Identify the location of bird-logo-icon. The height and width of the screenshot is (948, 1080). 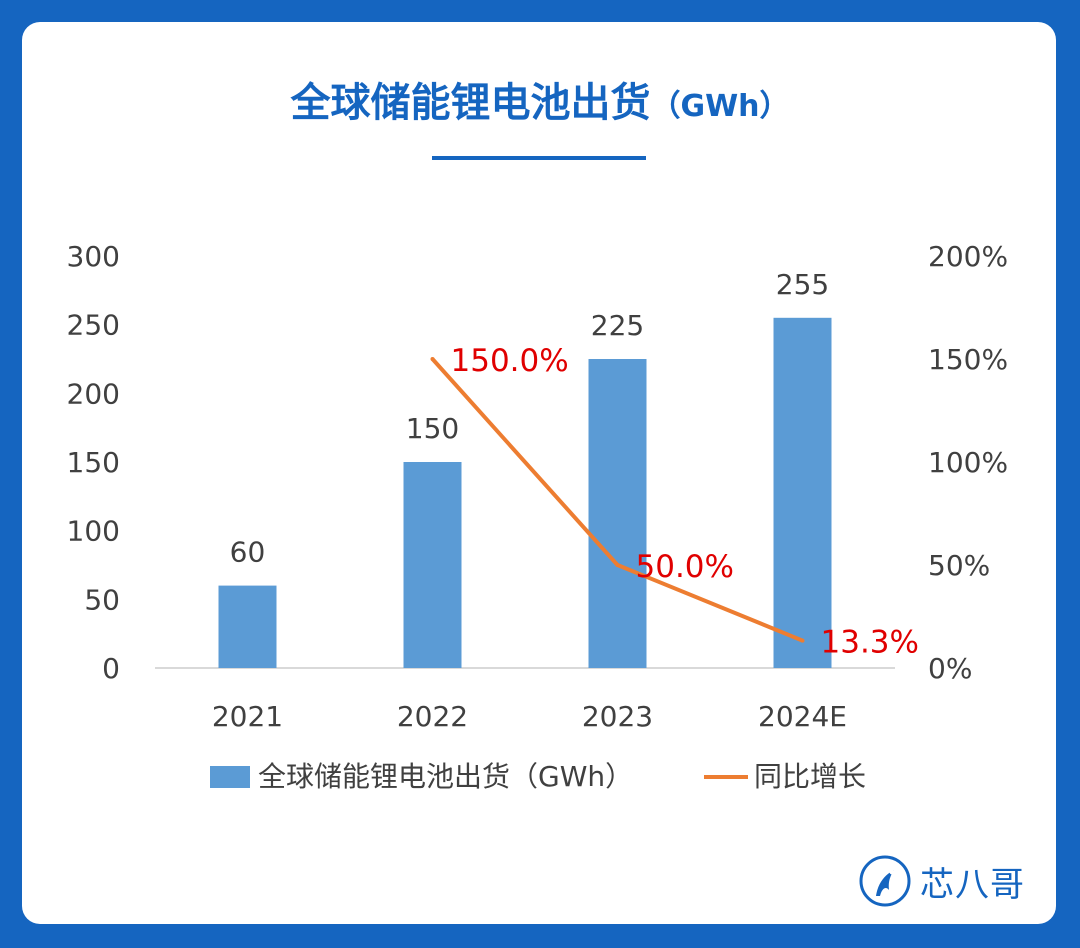
(885, 881).